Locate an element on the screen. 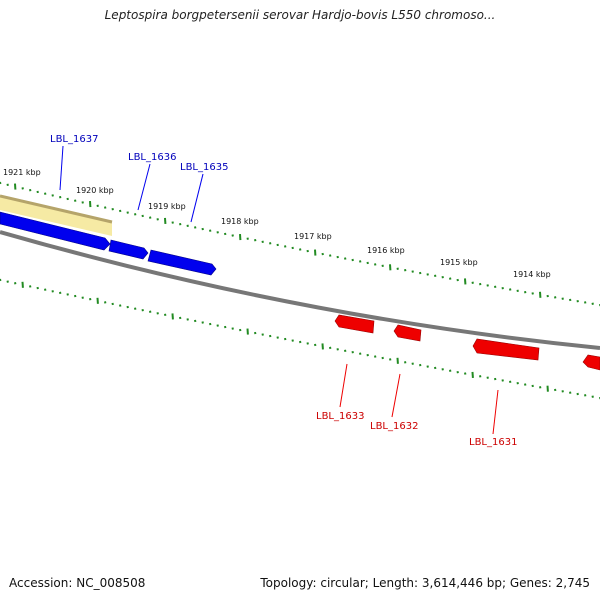 The image size is (600, 600). kbp-label: 1915 kbp is located at coordinates (459, 262).